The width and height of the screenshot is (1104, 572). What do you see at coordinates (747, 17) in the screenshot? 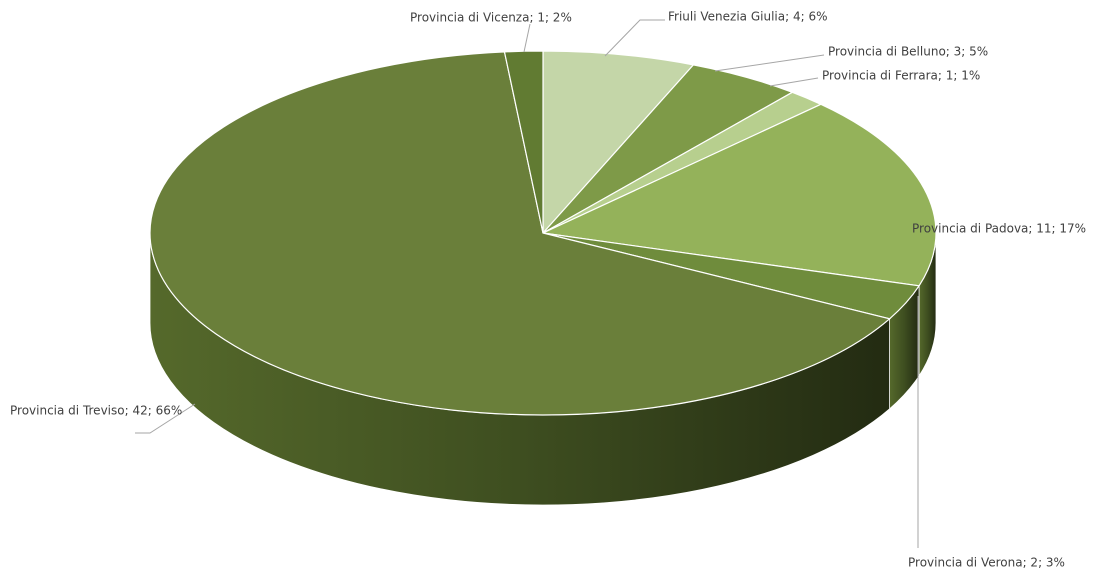
I see `data-label: Friuli Venezia Giulia; 4; 6%` at bounding box center [747, 17].